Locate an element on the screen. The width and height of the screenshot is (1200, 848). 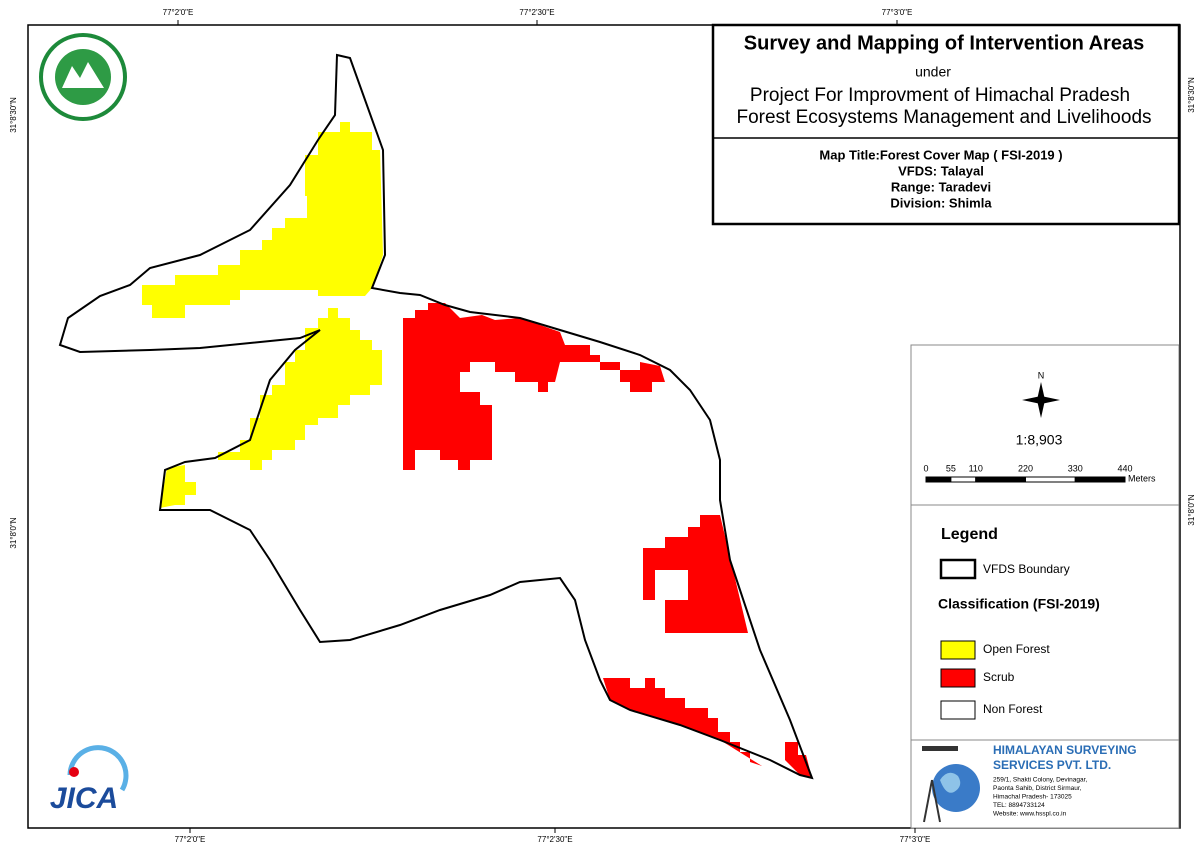
coord-top: 77°3'0"E is located at coordinates (897, 12).